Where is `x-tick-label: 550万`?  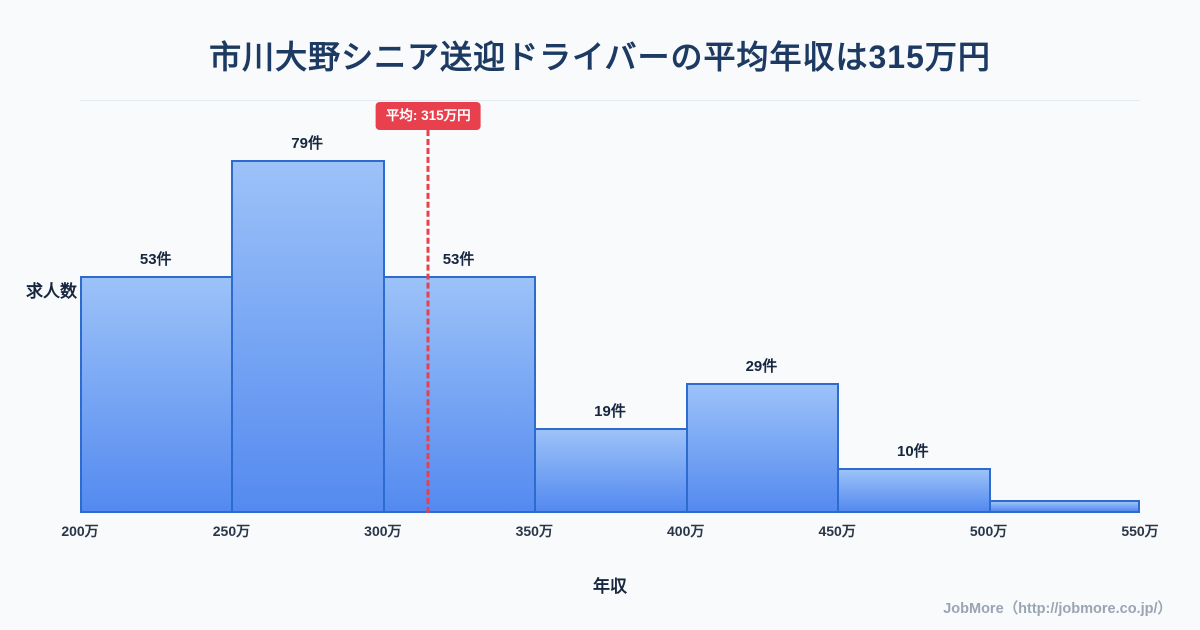
x-tick-label: 550万 is located at coordinates (1140, 531).